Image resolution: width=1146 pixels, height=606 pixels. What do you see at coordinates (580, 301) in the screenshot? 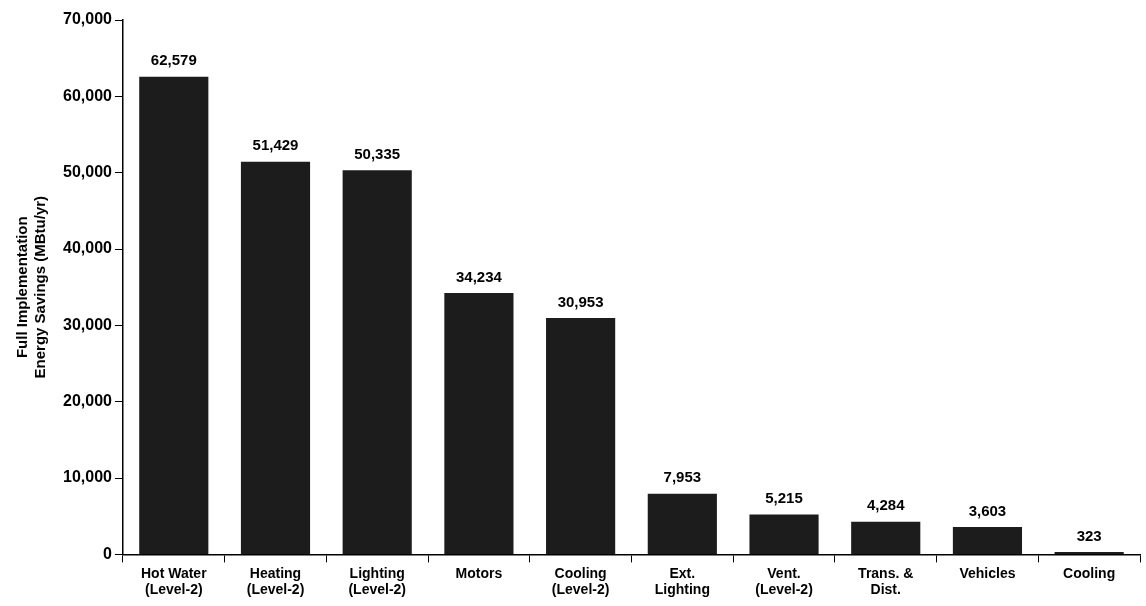
I see `data-label: 30,953` at bounding box center [580, 301].